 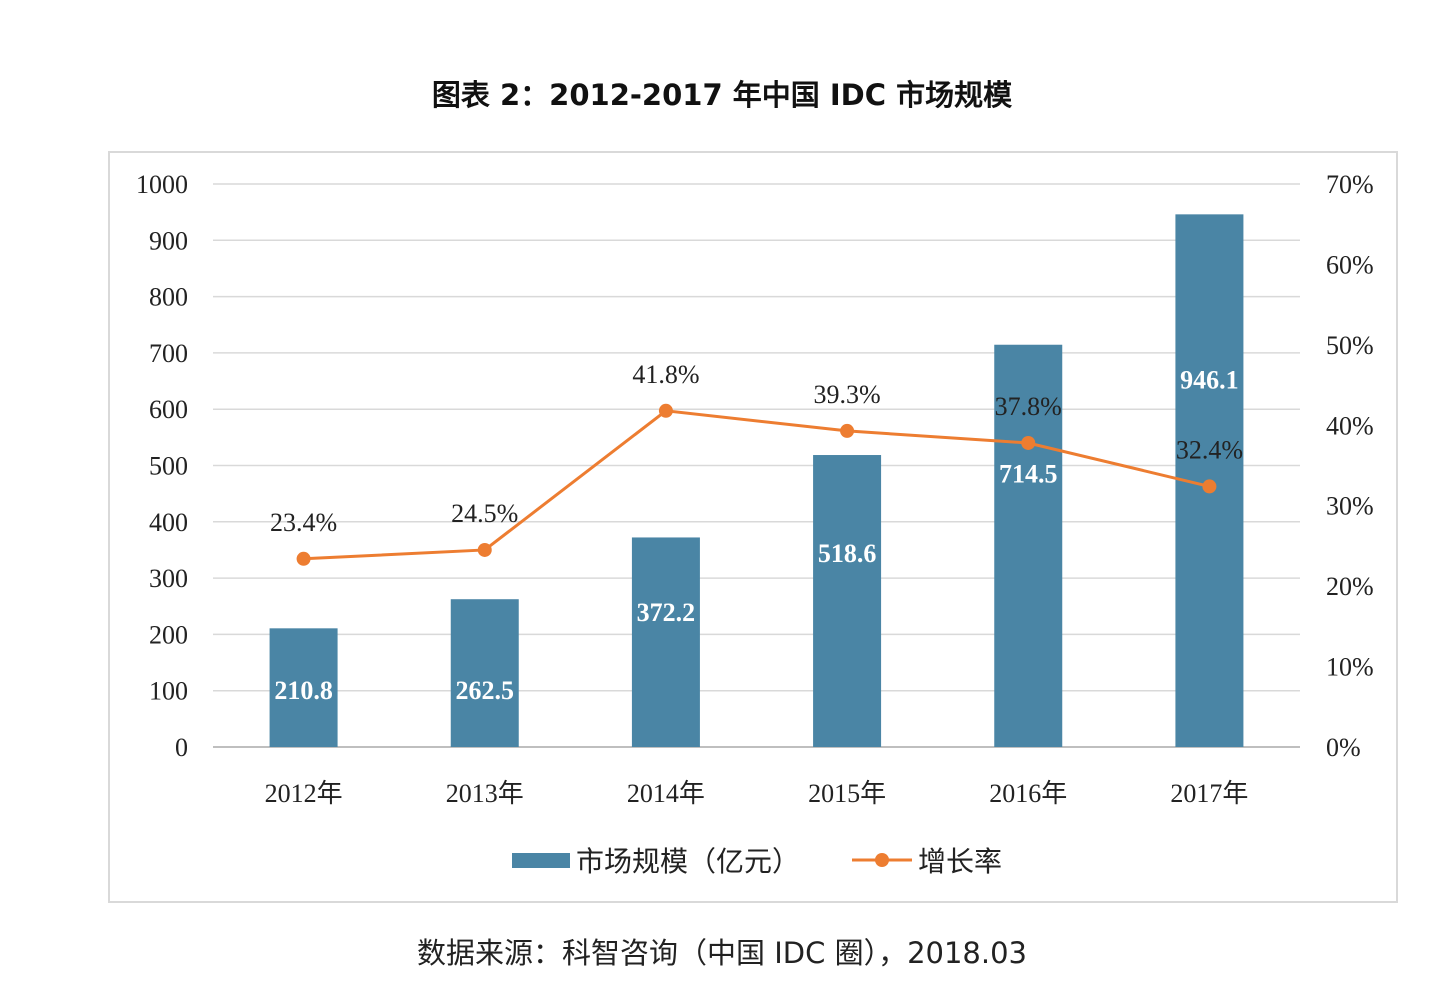 What do you see at coordinates (688, 861) in the screenshot?
I see `legend-bar-label: 市场规模（亿元）` at bounding box center [688, 861].